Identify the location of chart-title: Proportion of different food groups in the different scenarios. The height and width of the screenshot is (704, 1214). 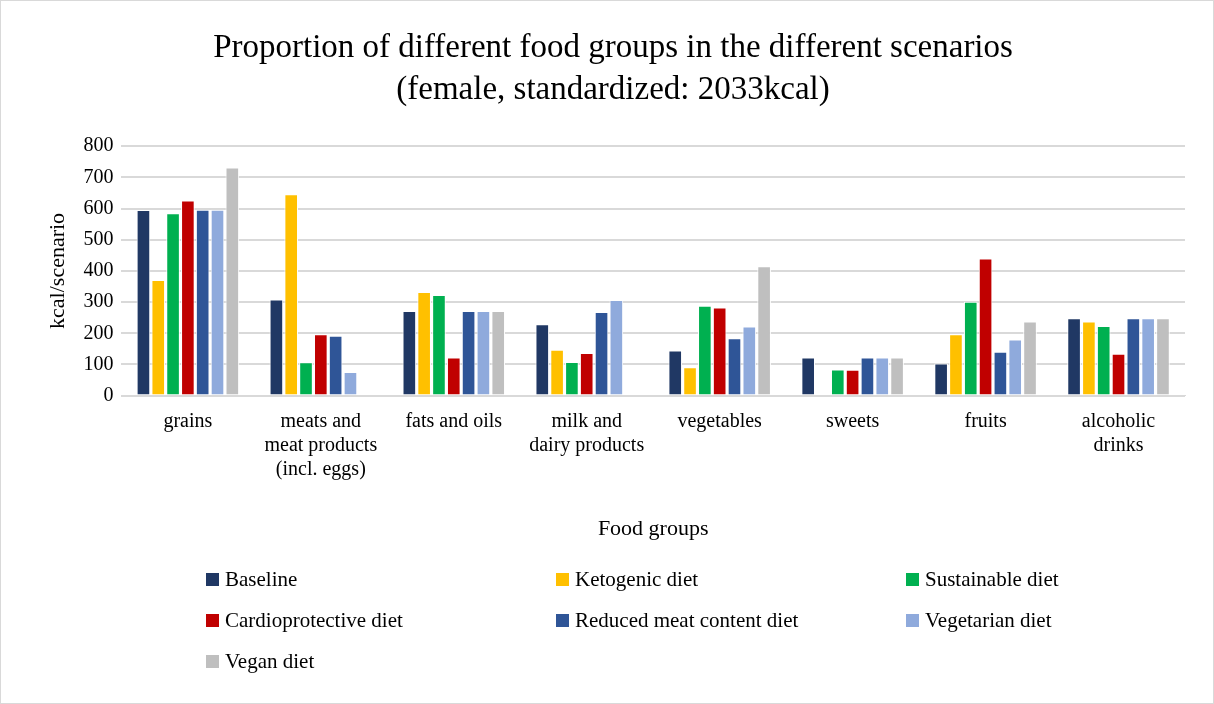
(613, 46).